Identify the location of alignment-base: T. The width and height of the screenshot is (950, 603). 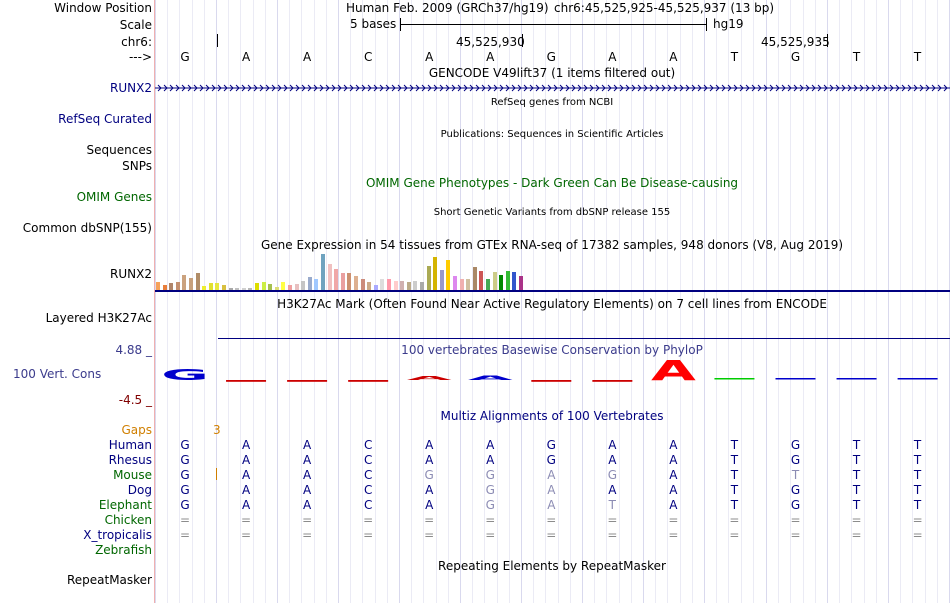
(917, 490).